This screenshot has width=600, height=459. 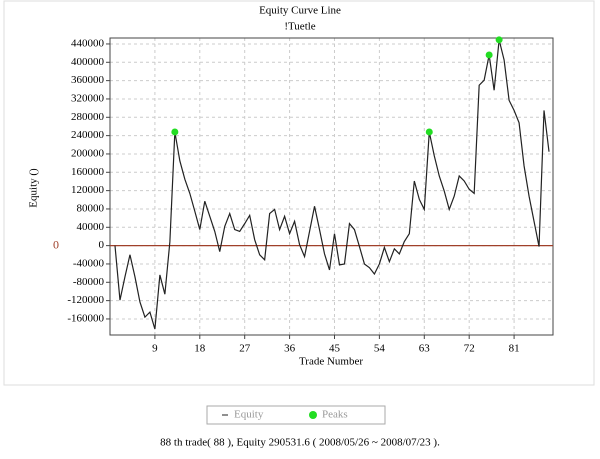 I want to click on chart-title: Equity Curve Line, so click(x=300, y=11).